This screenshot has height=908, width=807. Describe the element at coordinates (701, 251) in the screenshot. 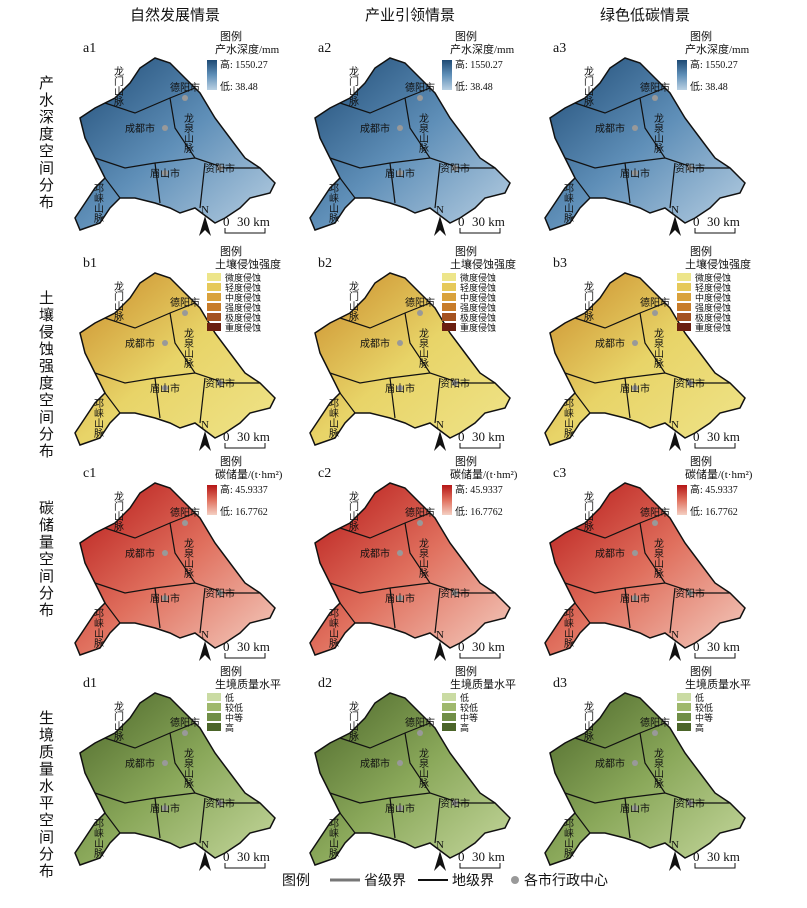

I see `legend-title: 图例` at that location.